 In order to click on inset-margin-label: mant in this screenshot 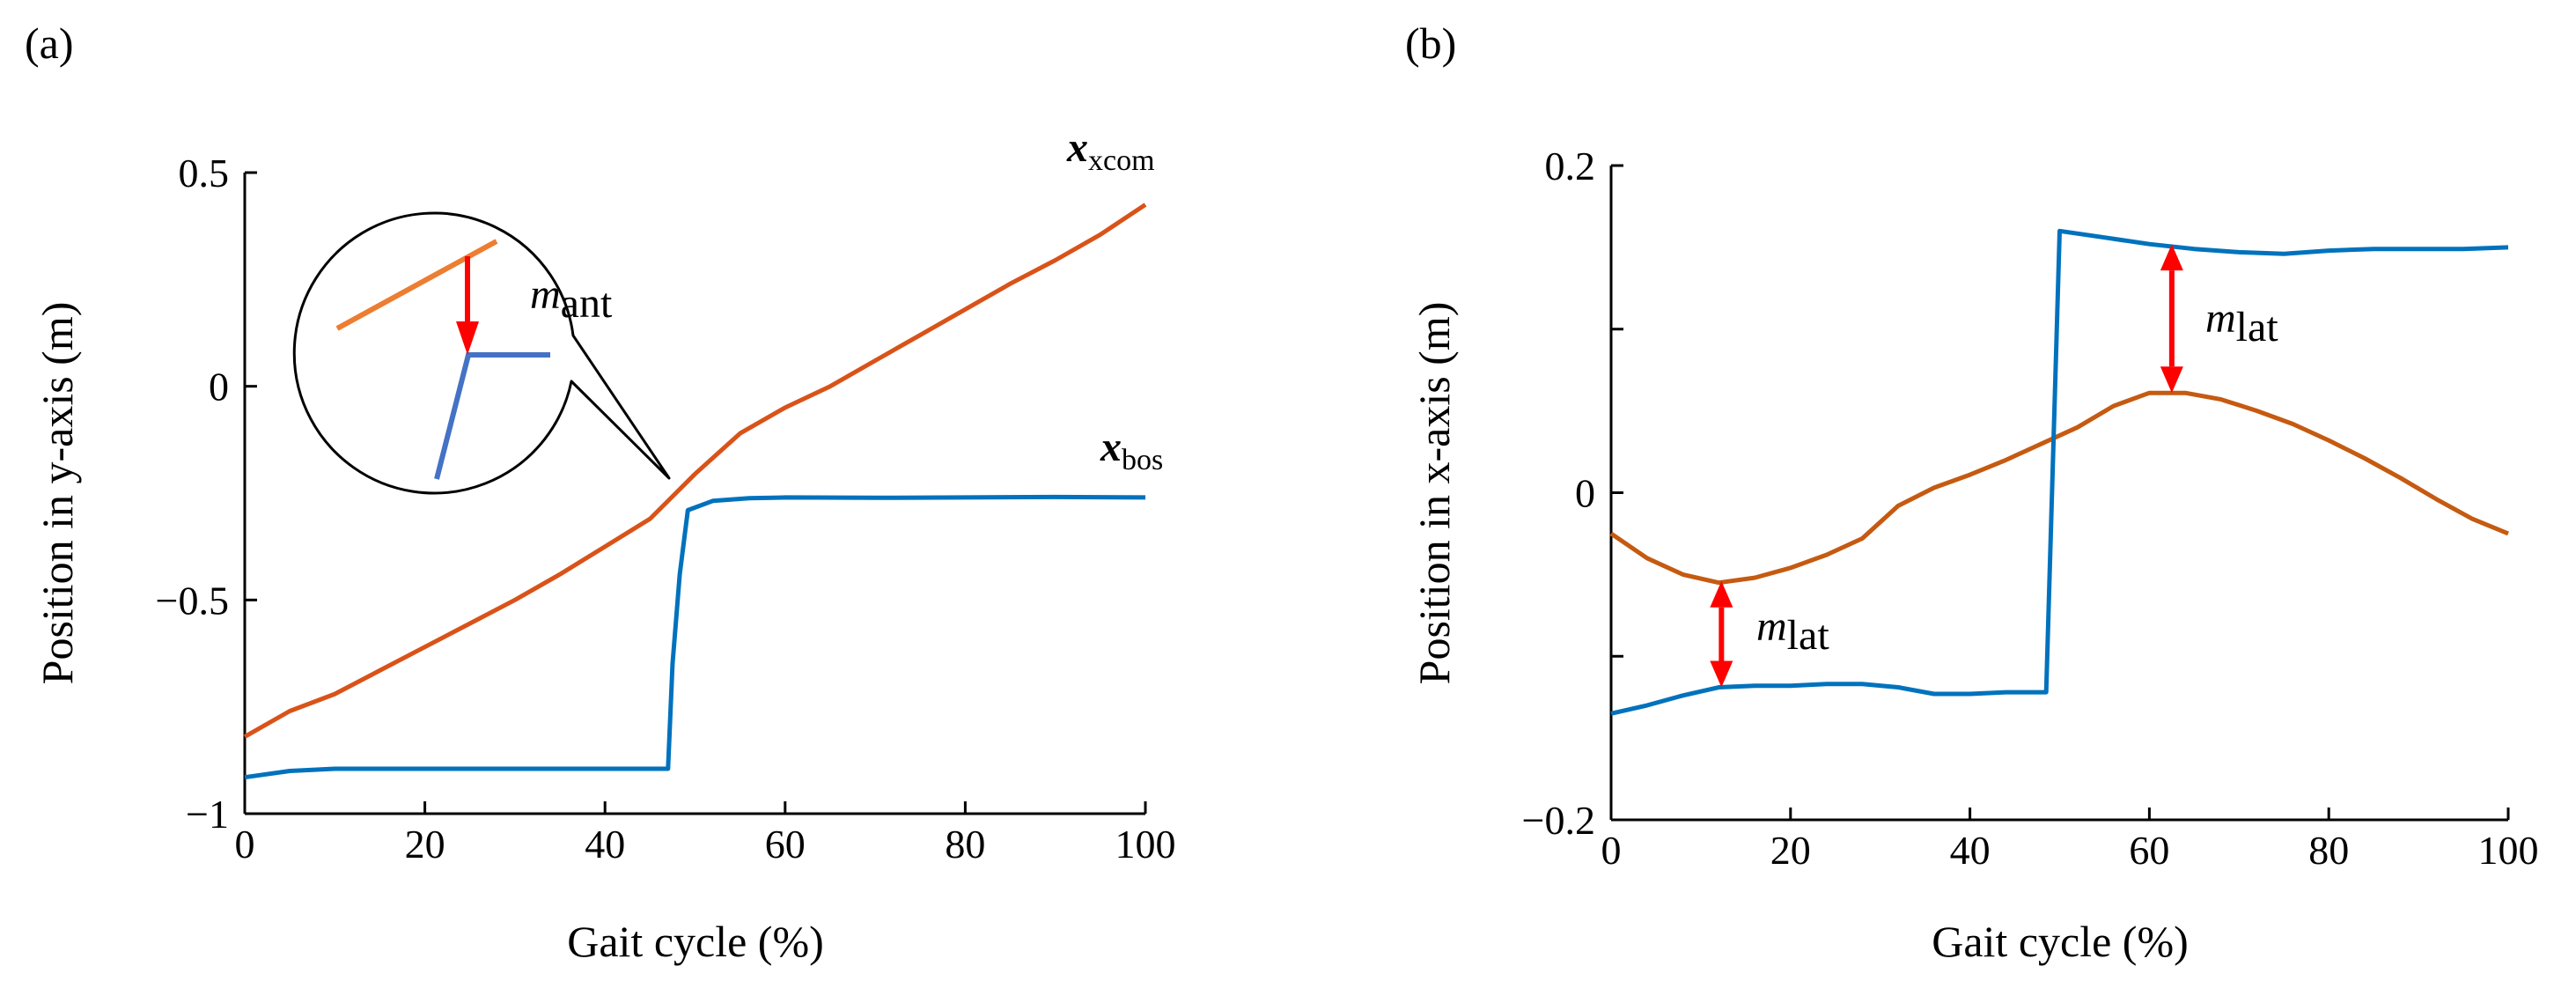, I will do `click(571, 299)`.